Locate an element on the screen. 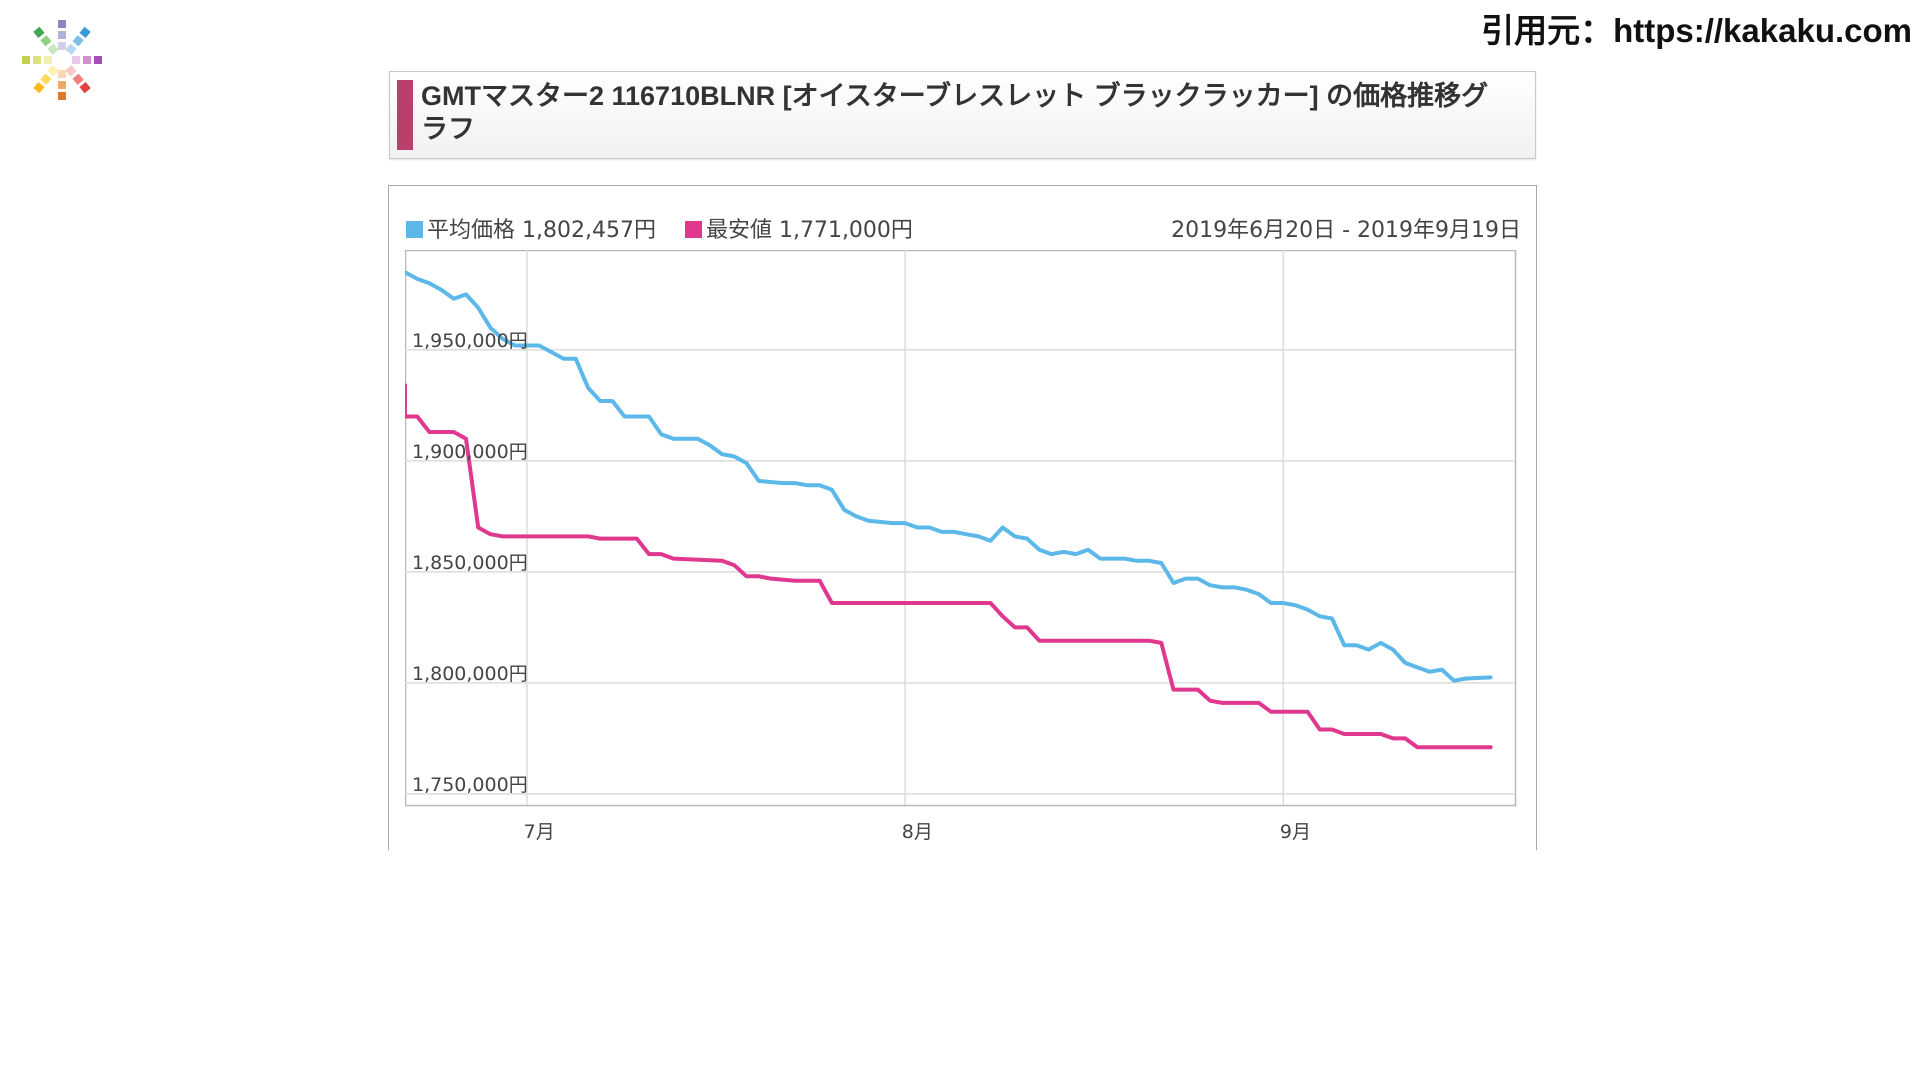 The width and height of the screenshot is (1920, 1080). x-tick-label: 8月 is located at coordinates (917, 832).